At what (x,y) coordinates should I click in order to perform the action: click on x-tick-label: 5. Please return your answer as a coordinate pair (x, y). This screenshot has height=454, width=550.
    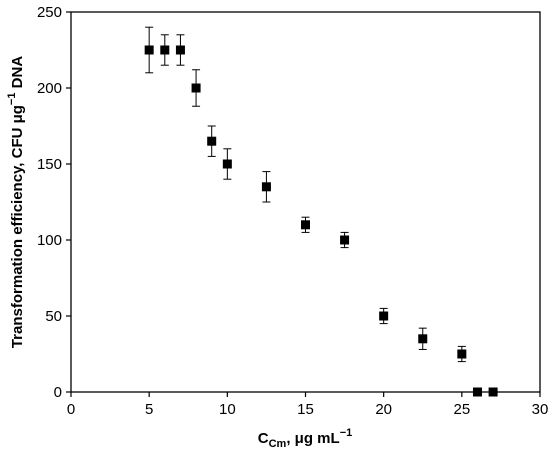
    Looking at the image, I should click on (149, 409).